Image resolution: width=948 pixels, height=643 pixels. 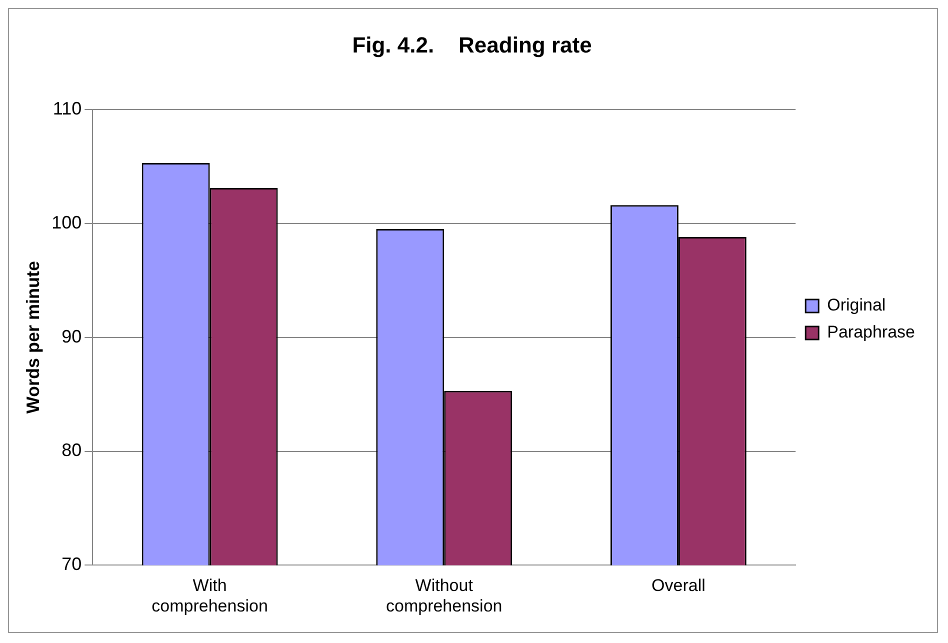 I want to click on y-tick-label: 90, so click(x=72, y=336).